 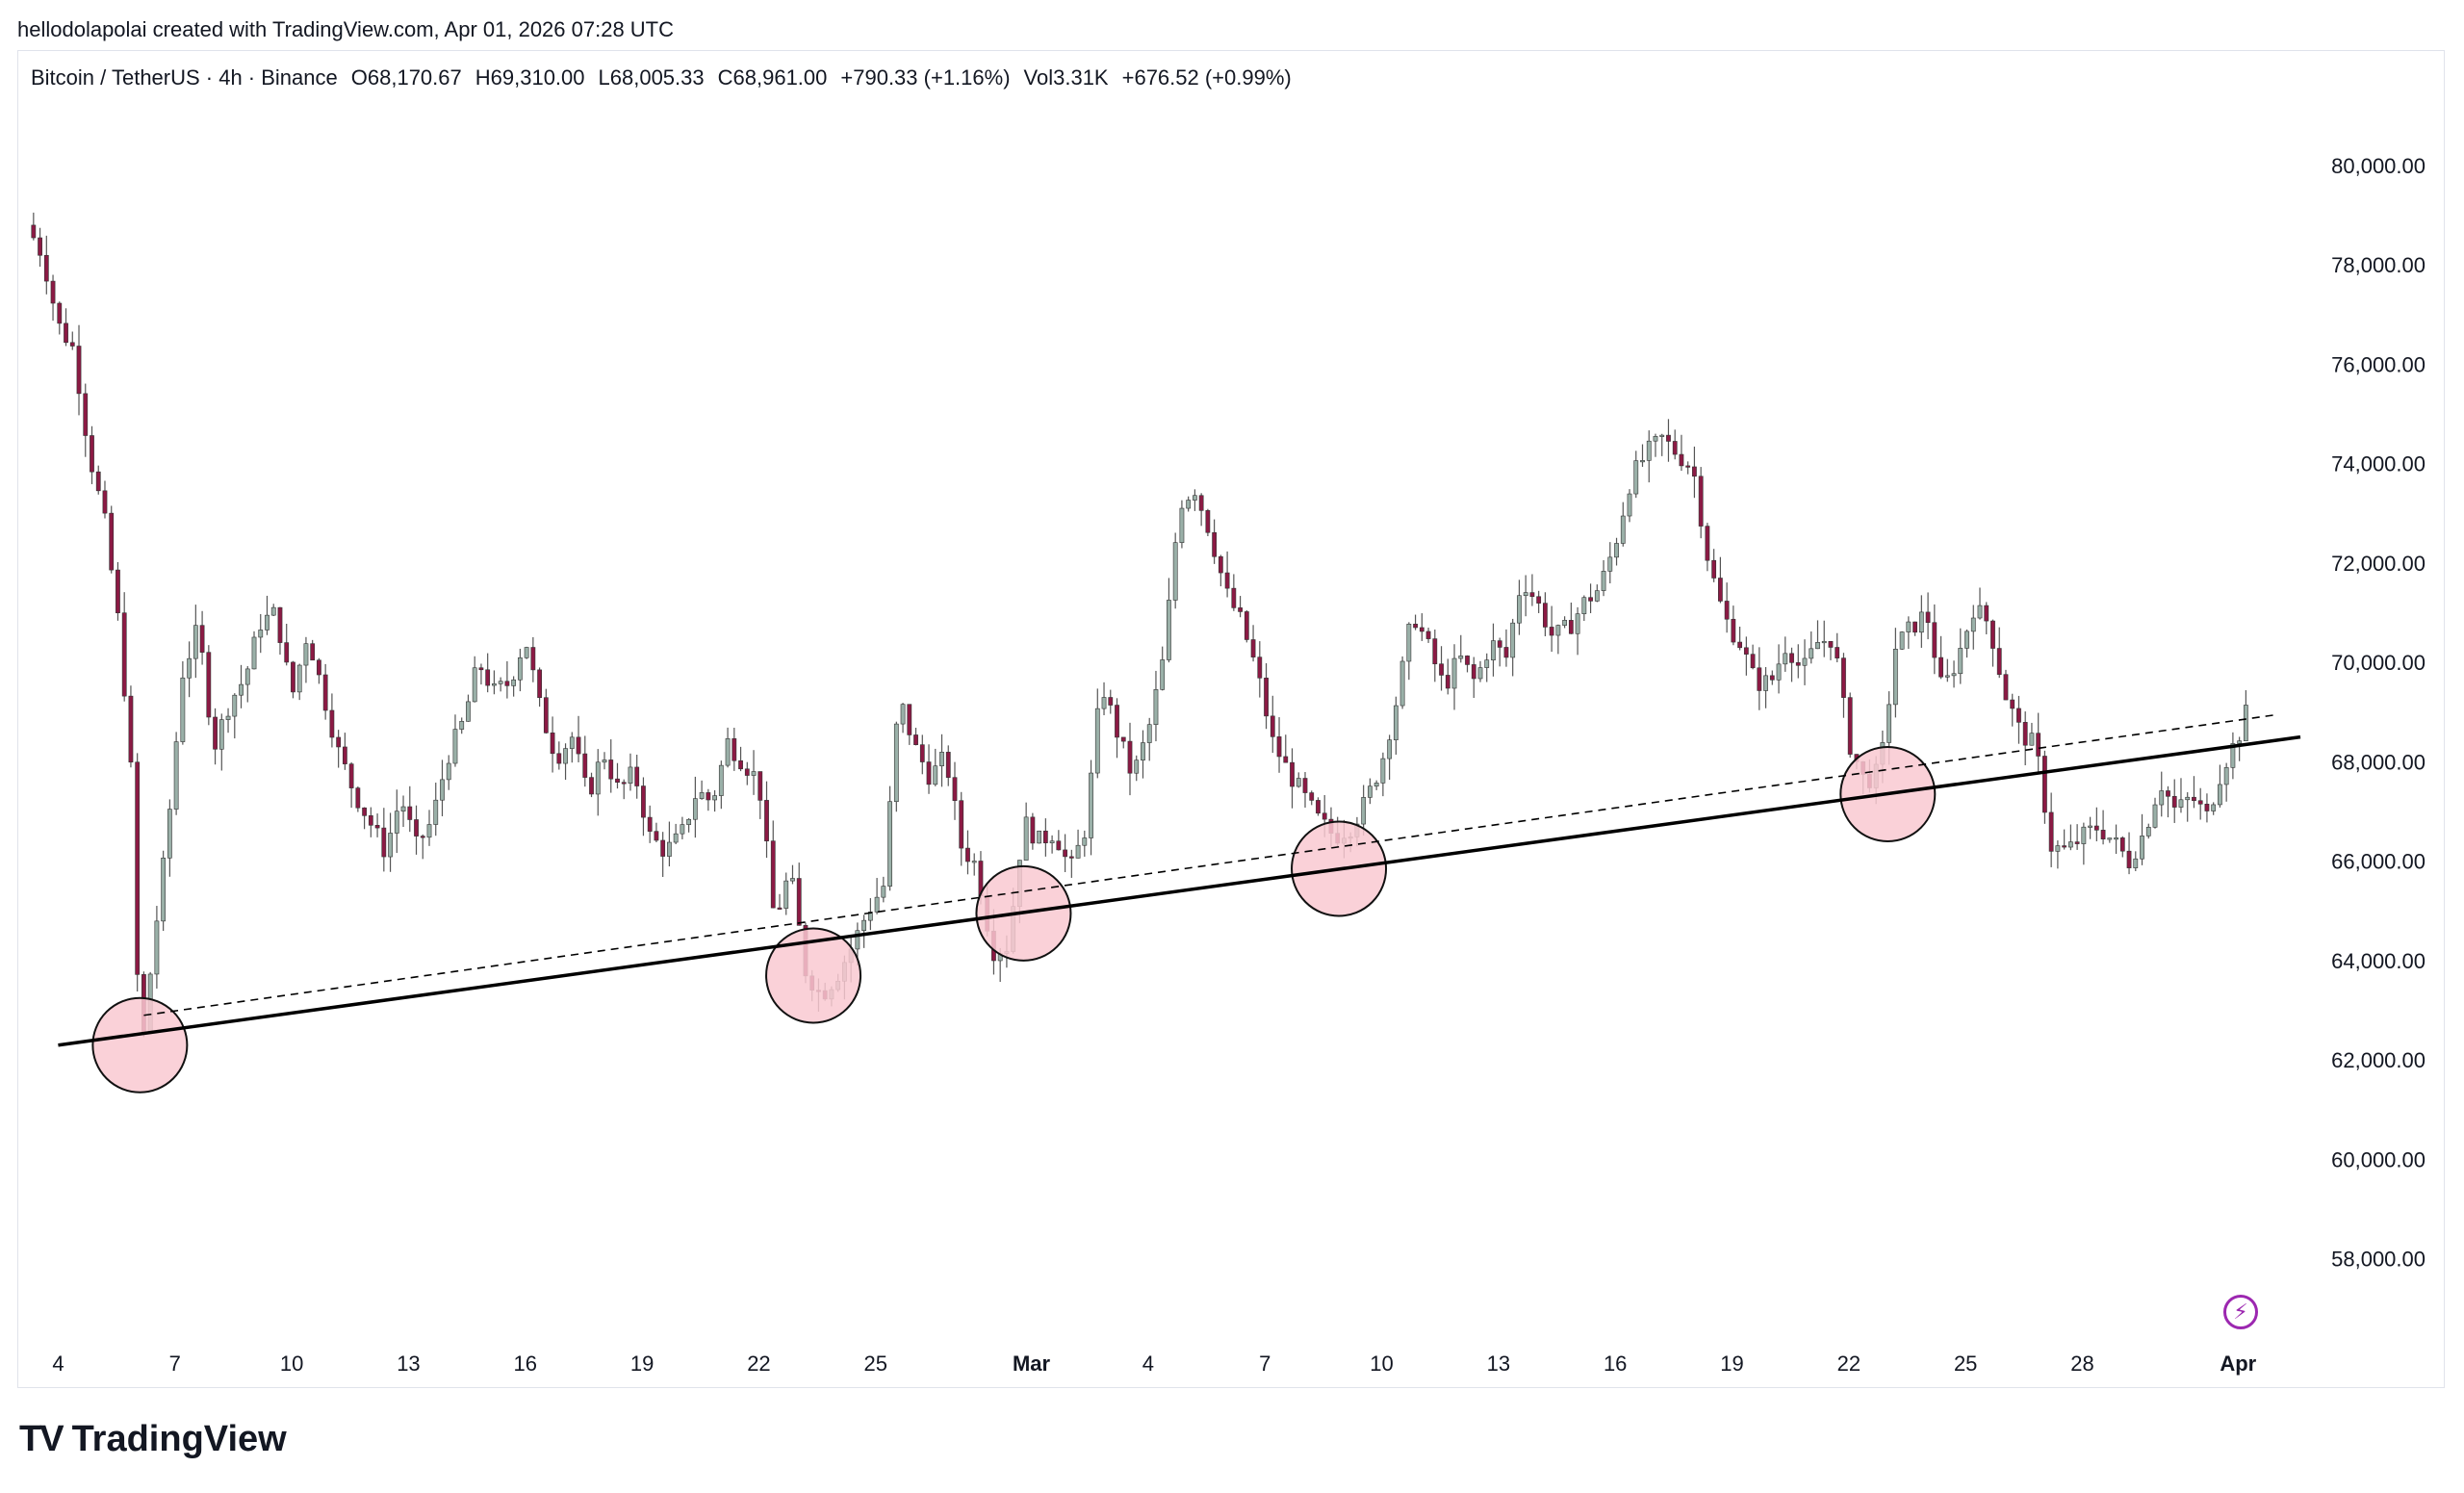 I want to click on y-tick-label: 80,000.00, so click(x=2378, y=166).